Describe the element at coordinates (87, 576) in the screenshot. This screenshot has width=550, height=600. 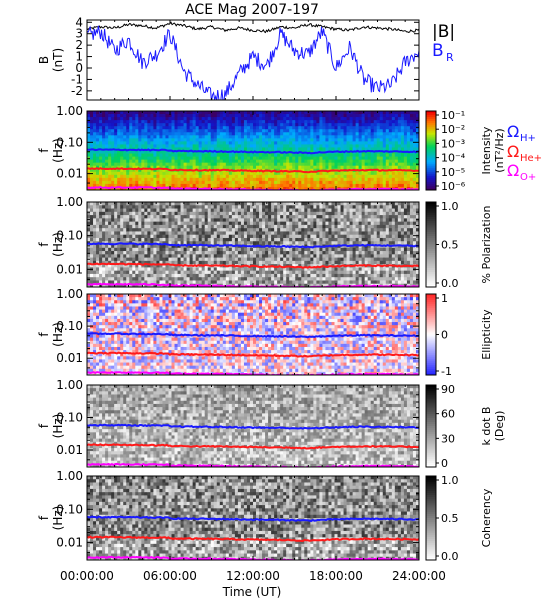
I see `x-tick-label: 00:00:00` at that location.